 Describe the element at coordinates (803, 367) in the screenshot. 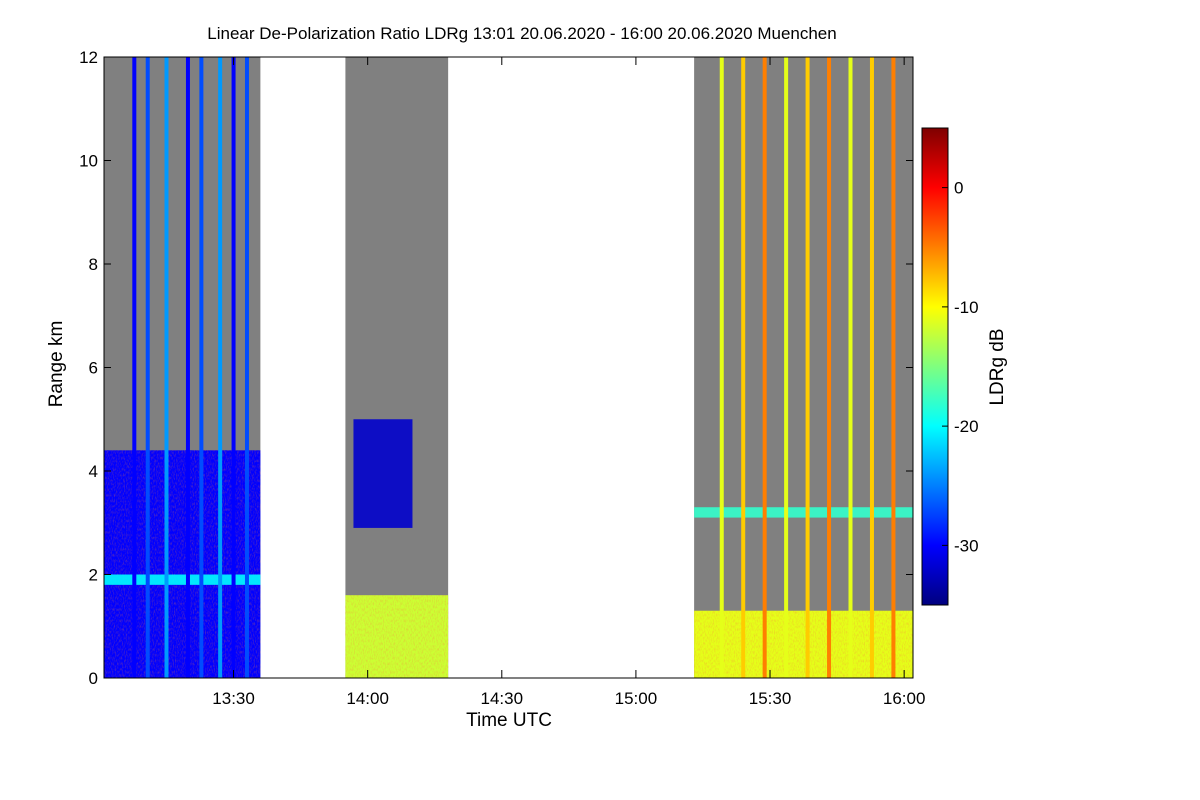

I see `segment-3-background` at that location.